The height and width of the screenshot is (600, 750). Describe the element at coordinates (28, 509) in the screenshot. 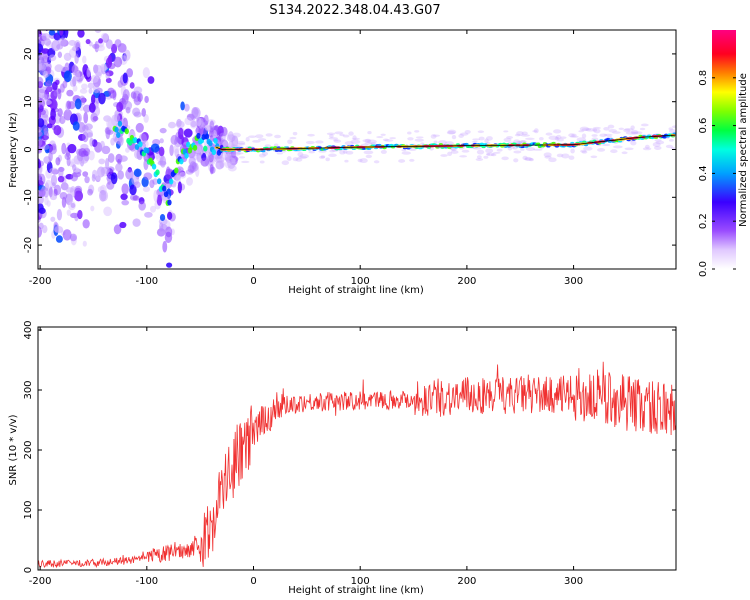

I see `y-tick-label: 100` at that location.